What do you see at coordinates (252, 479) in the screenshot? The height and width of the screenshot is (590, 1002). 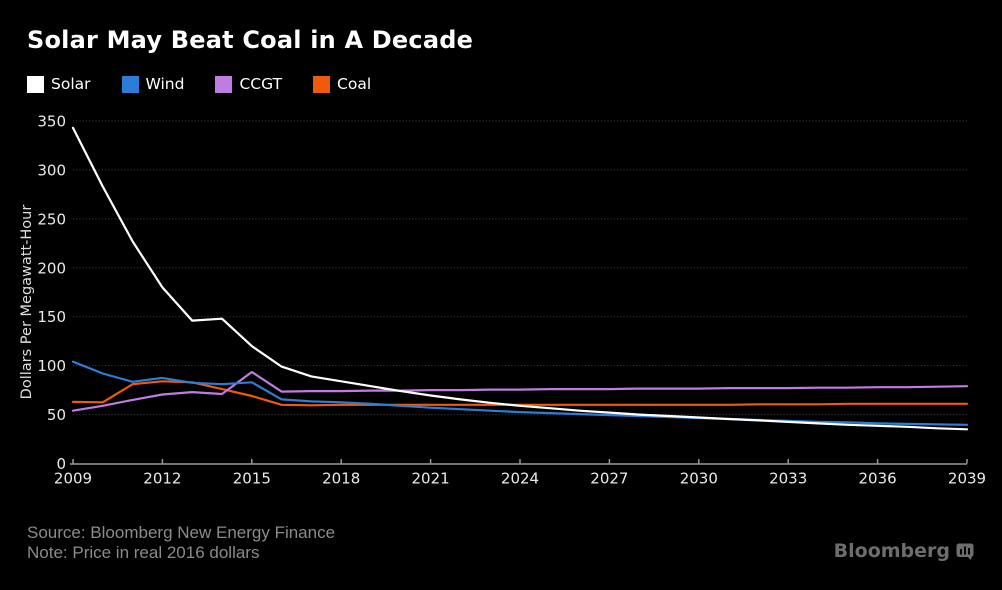 I see `x-tick-label-2015: 2015` at bounding box center [252, 479].